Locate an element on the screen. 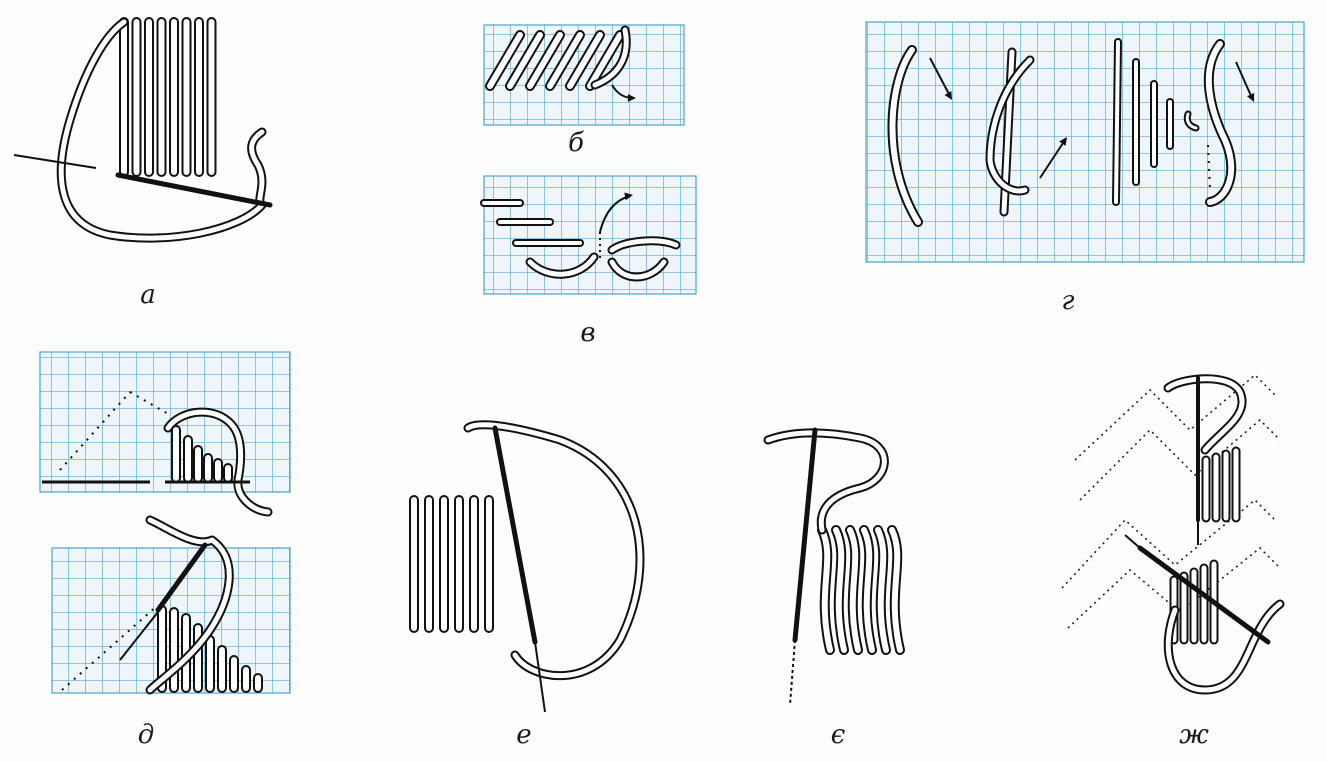  arrow-b is located at coordinates (623, 93).